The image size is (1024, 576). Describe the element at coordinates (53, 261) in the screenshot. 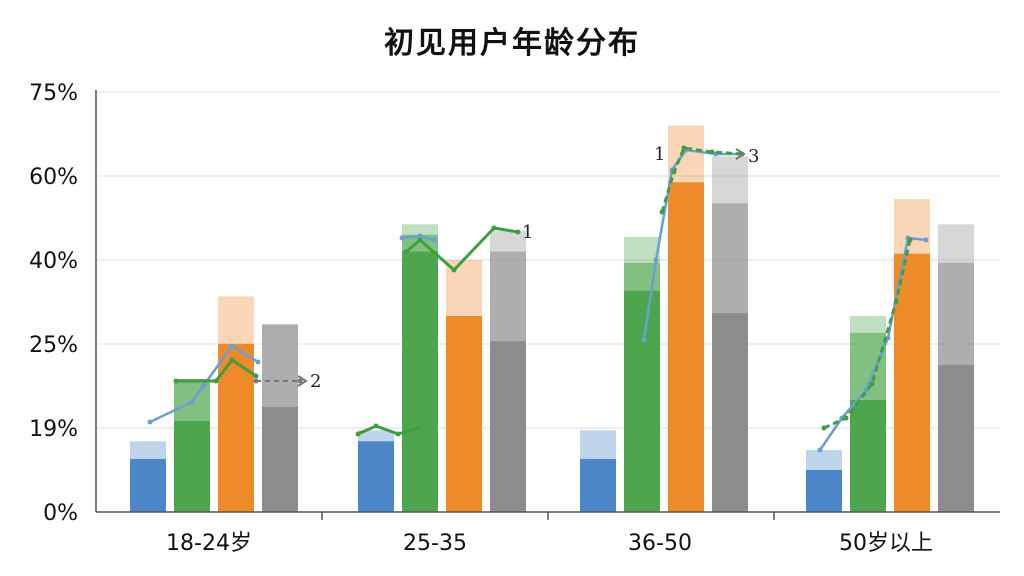

I see `y-tick-label: 40%` at that location.